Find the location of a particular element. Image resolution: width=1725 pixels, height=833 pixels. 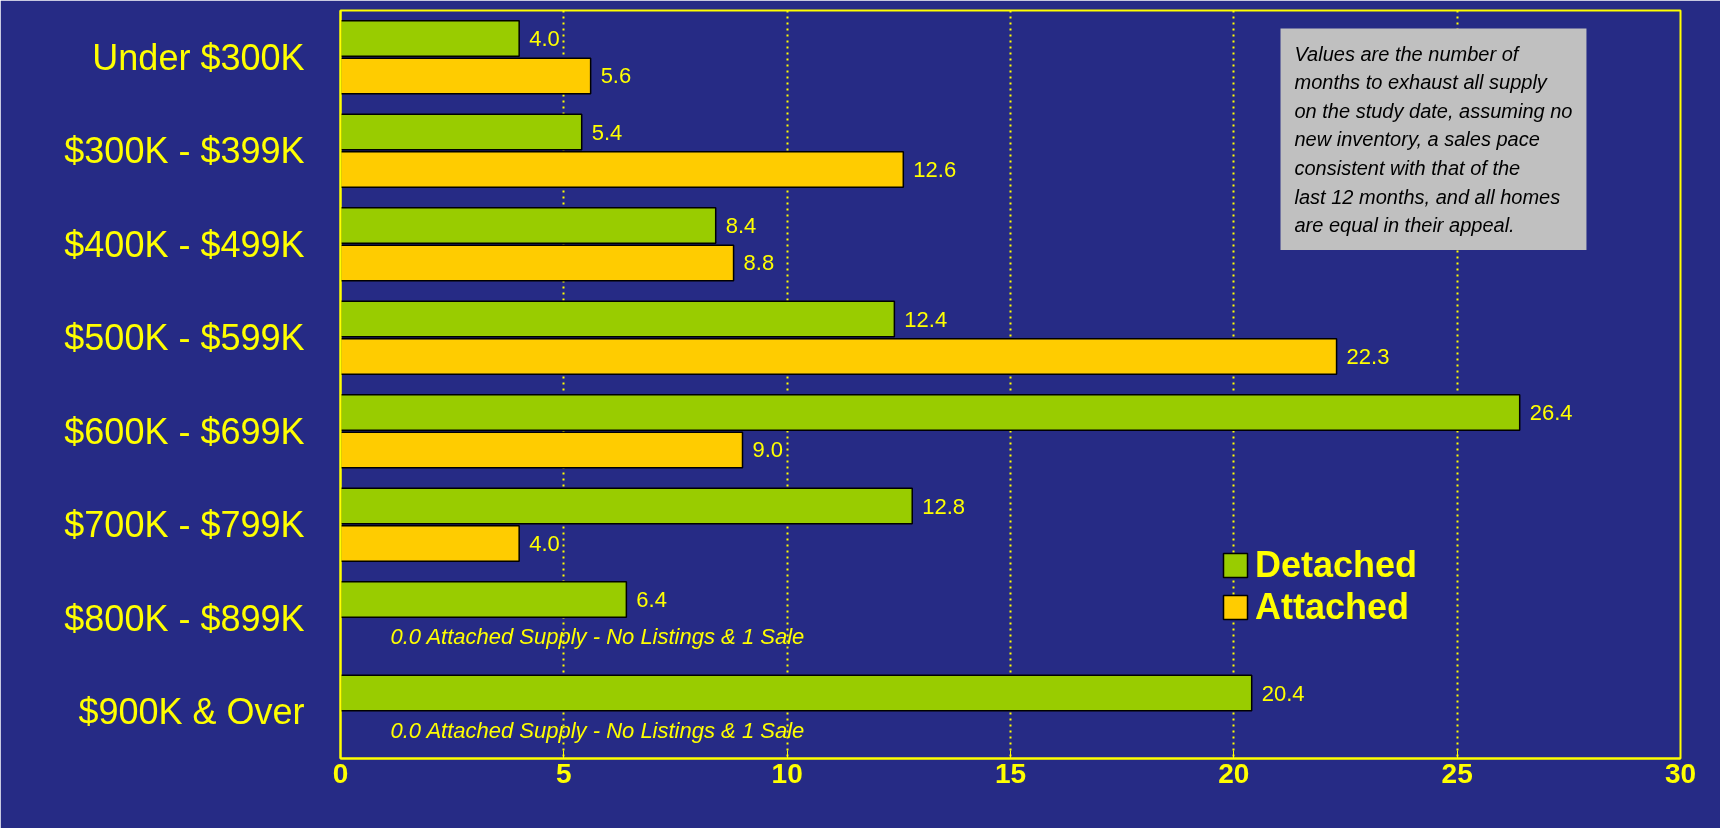

x-tick-label: 25 is located at coordinates (1457, 773).